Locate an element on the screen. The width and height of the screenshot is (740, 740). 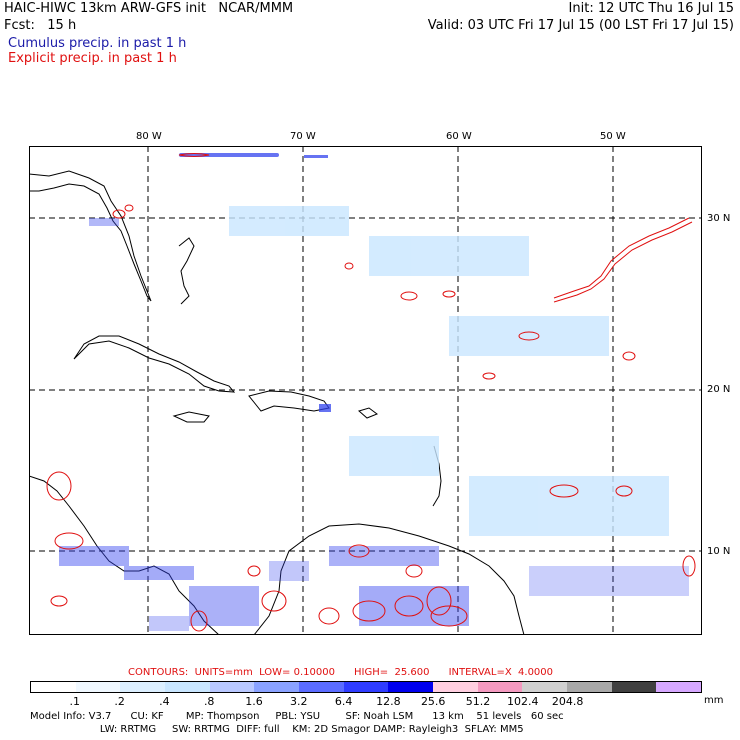
colorbar-unit: mm is located at coordinates (714, 700).